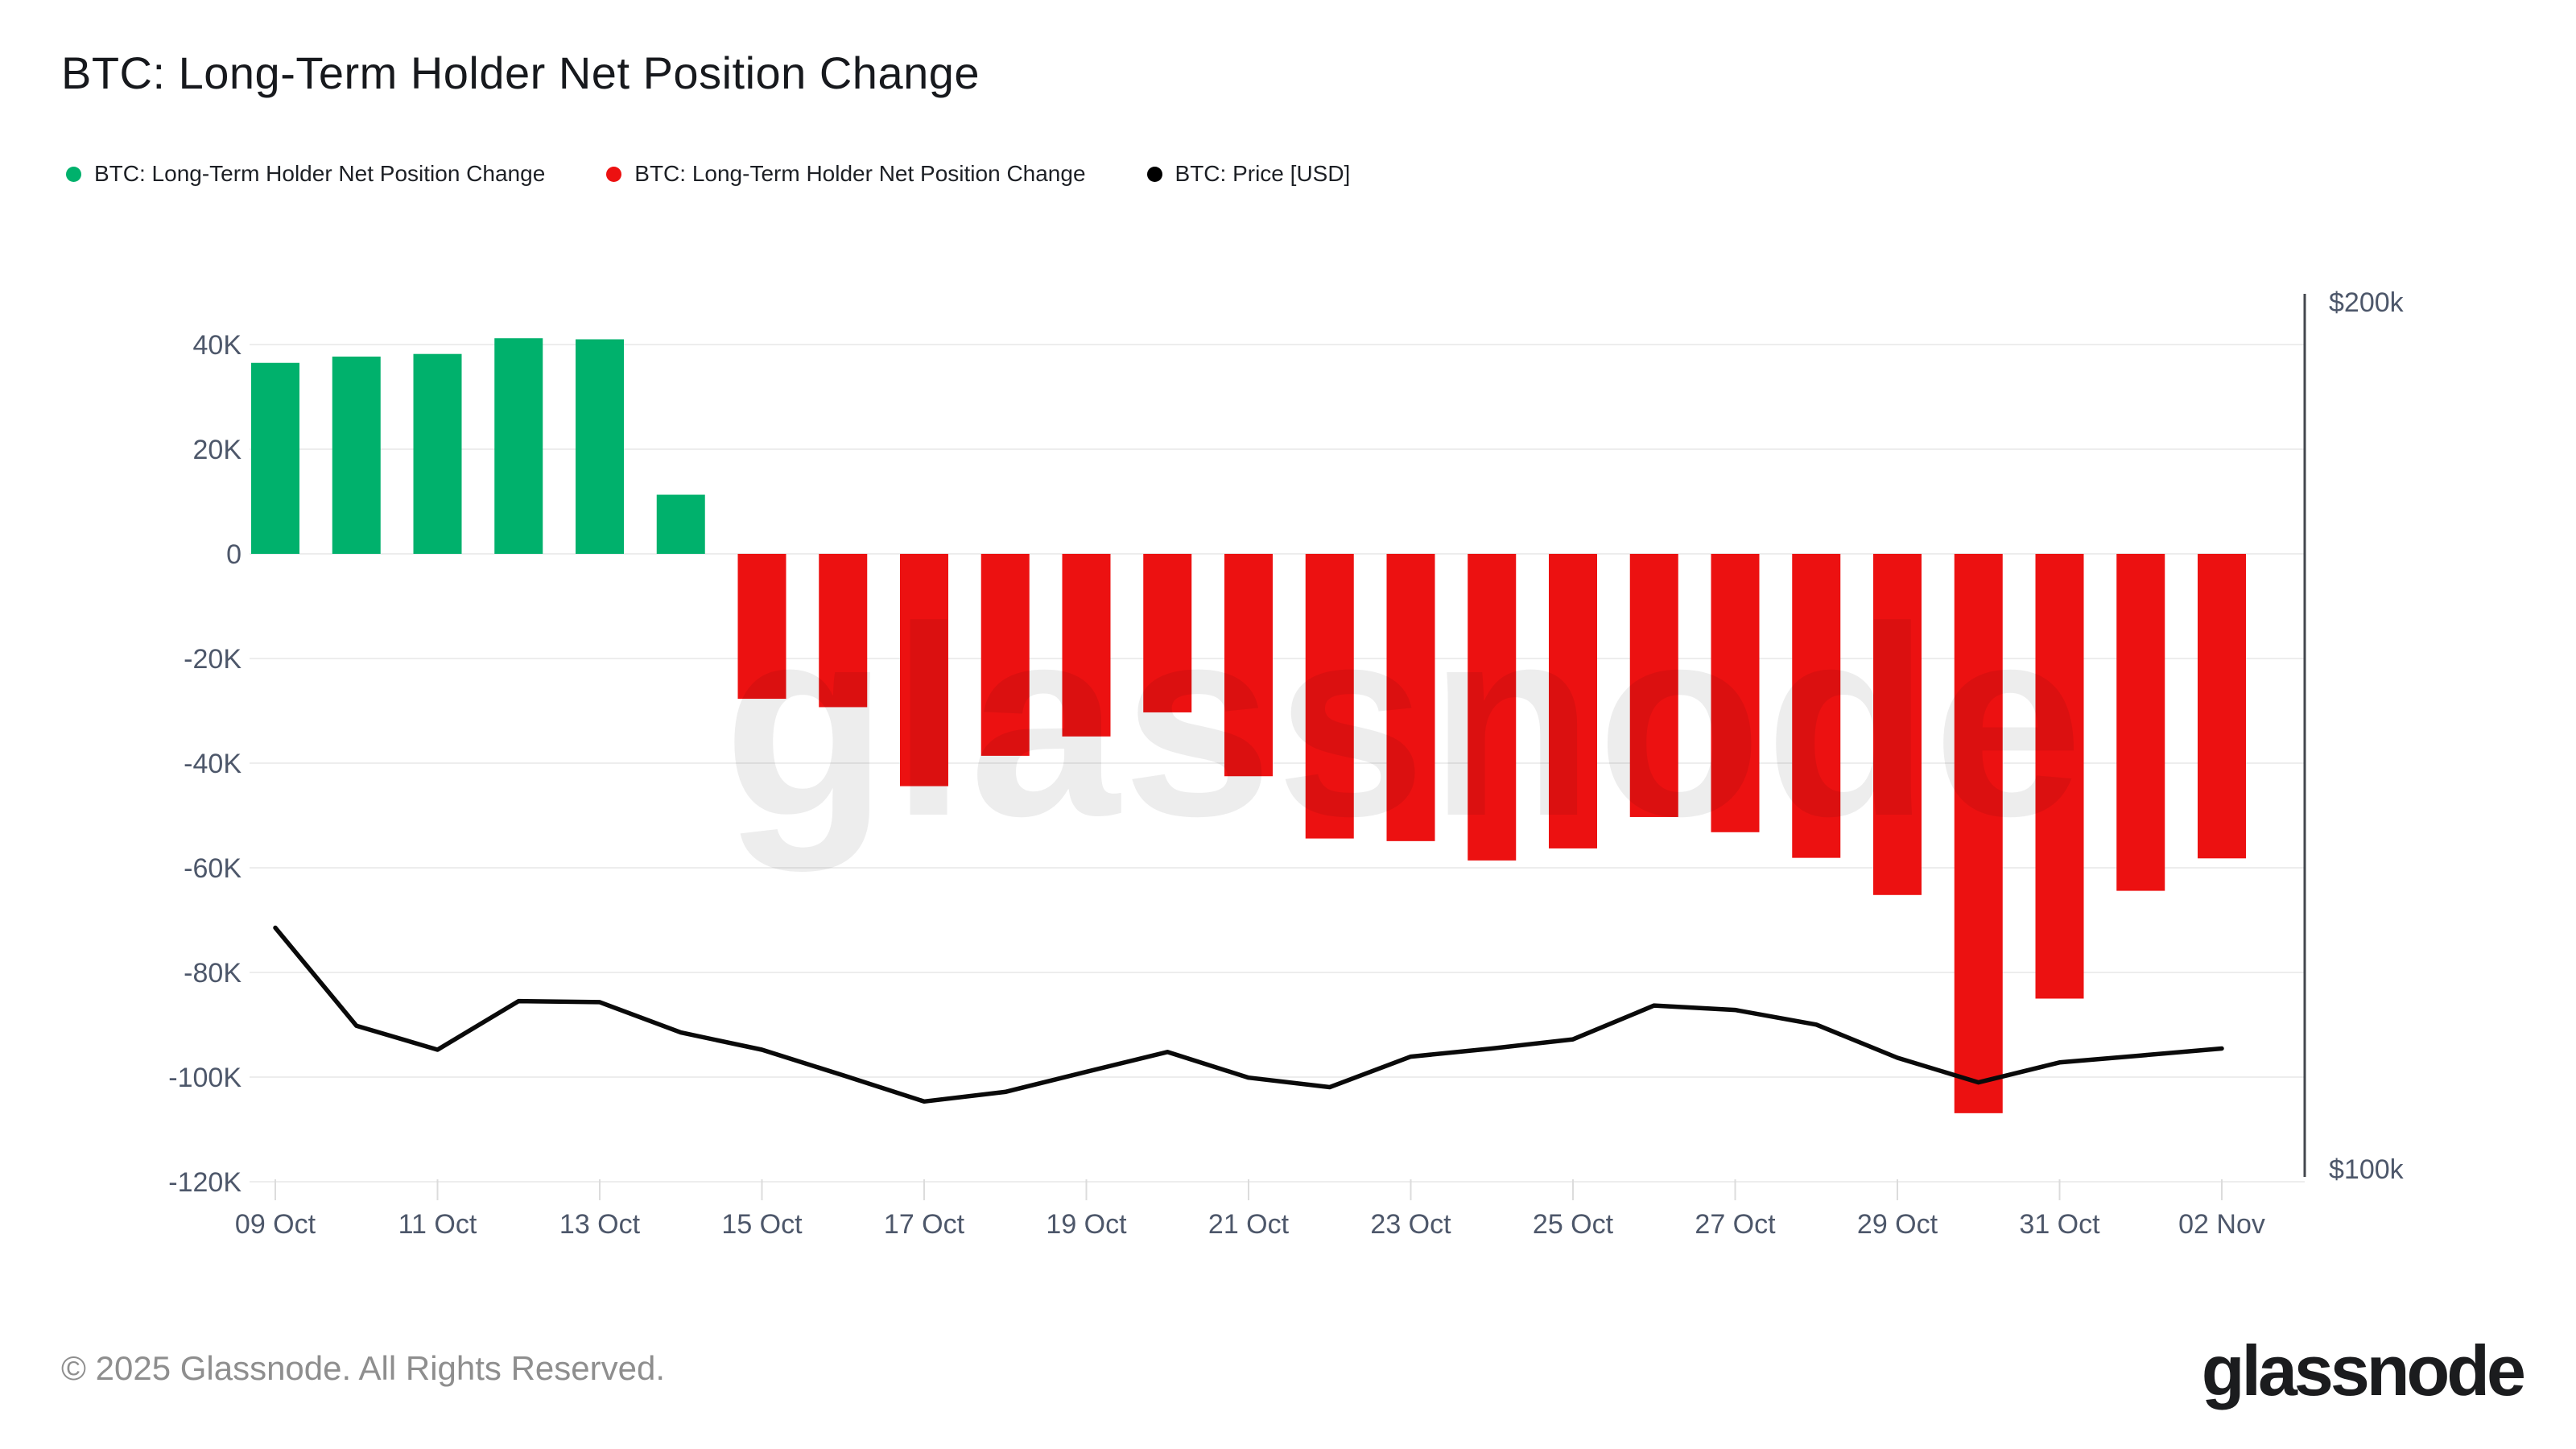 Image resolution: width=2576 pixels, height=1449 pixels. I want to click on x-axis-label: 02 Nov, so click(2221, 1224).